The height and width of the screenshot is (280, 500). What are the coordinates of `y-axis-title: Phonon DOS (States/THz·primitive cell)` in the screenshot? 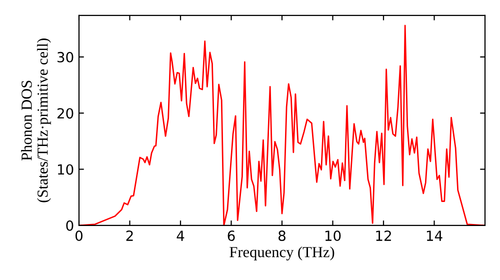 It's located at (36, 120).